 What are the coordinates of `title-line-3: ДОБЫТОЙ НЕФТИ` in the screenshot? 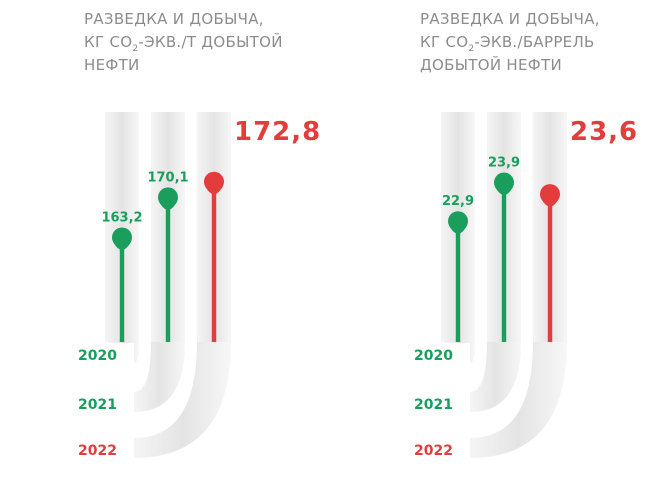 It's located at (491, 65).